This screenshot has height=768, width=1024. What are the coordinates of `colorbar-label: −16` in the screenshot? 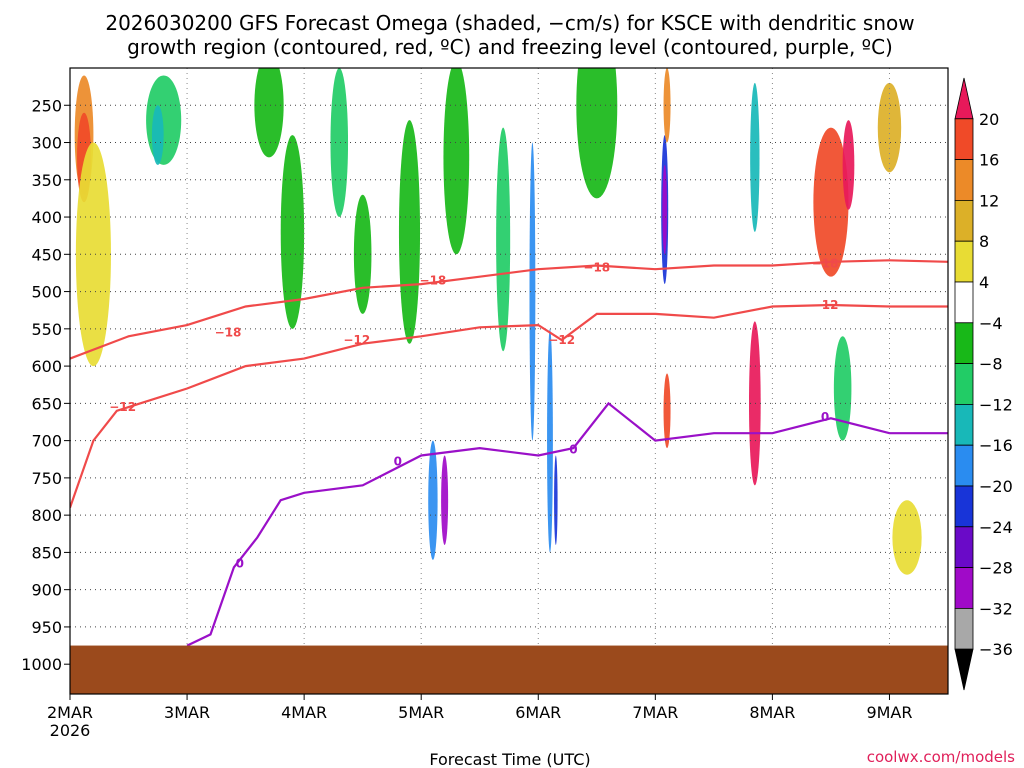 It's located at (996, 445).